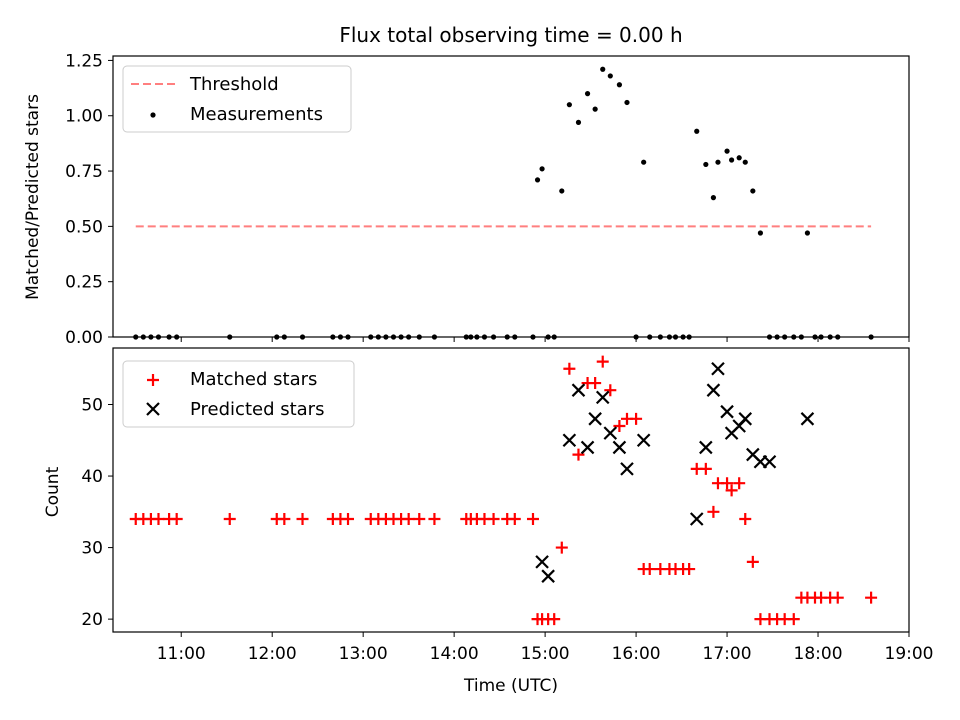  What do you see at coordinates (636, 654) in the screenshot?
I see `x-tick-label: 16:00` at bounding box center [636, 654].